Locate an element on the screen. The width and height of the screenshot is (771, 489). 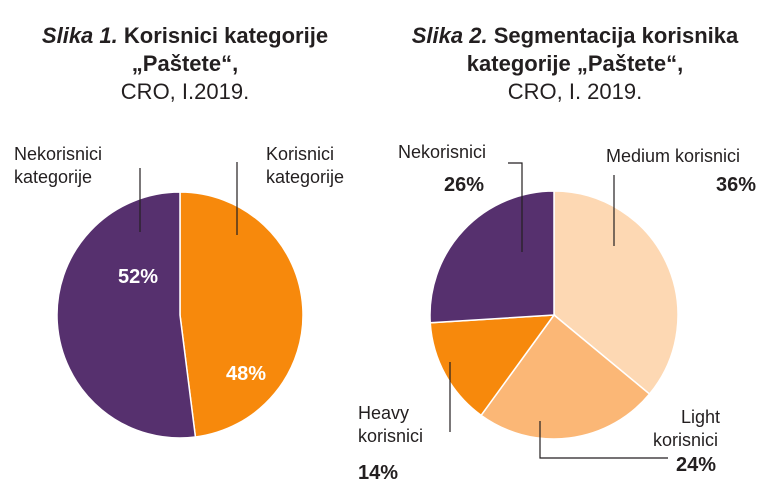
pie2-value-3: 26% is located at coordinates (464, 185).